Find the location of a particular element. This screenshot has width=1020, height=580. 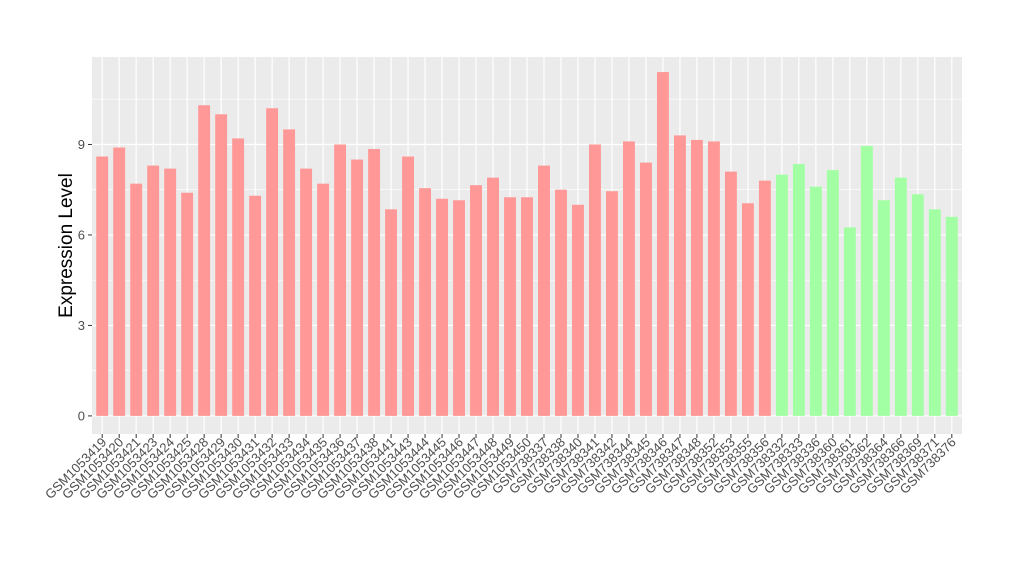

y-axis-title: Expression Level is located at coordinates (66, 245).